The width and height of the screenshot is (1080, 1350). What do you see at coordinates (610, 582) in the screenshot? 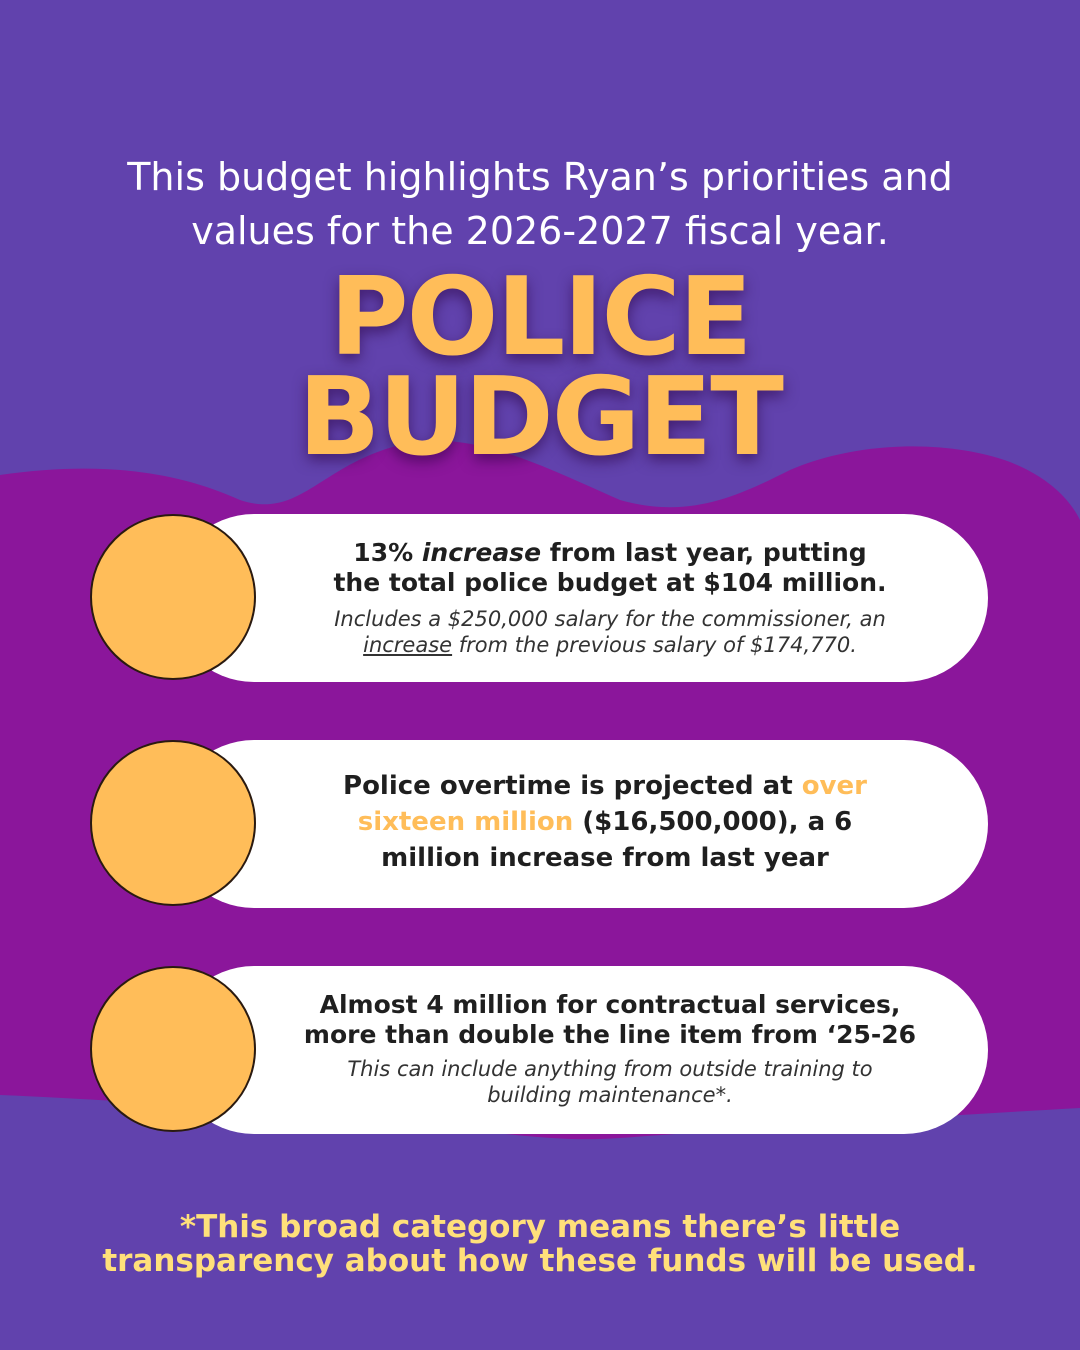
I see `item-1-heading-line-2: the total police budget at $104 million.` at bounding box center [610, 582].